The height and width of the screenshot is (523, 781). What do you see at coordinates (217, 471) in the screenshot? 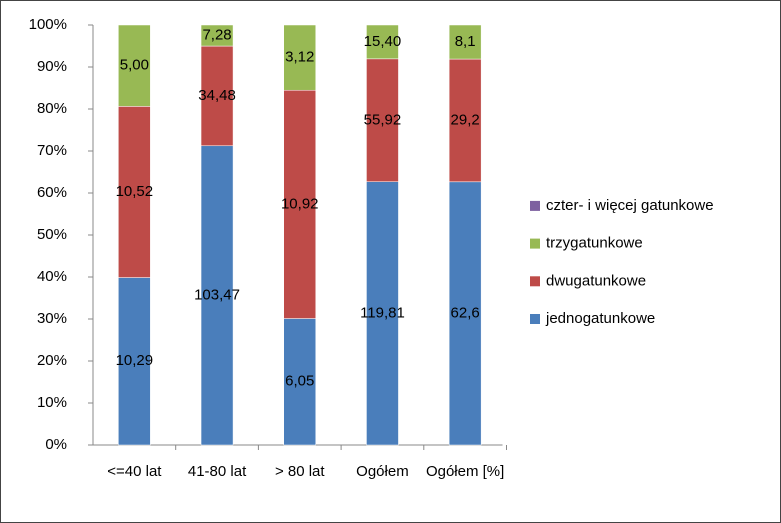
I see `x-tick-label: 41-80 lat` at bounding box center [217, 471].